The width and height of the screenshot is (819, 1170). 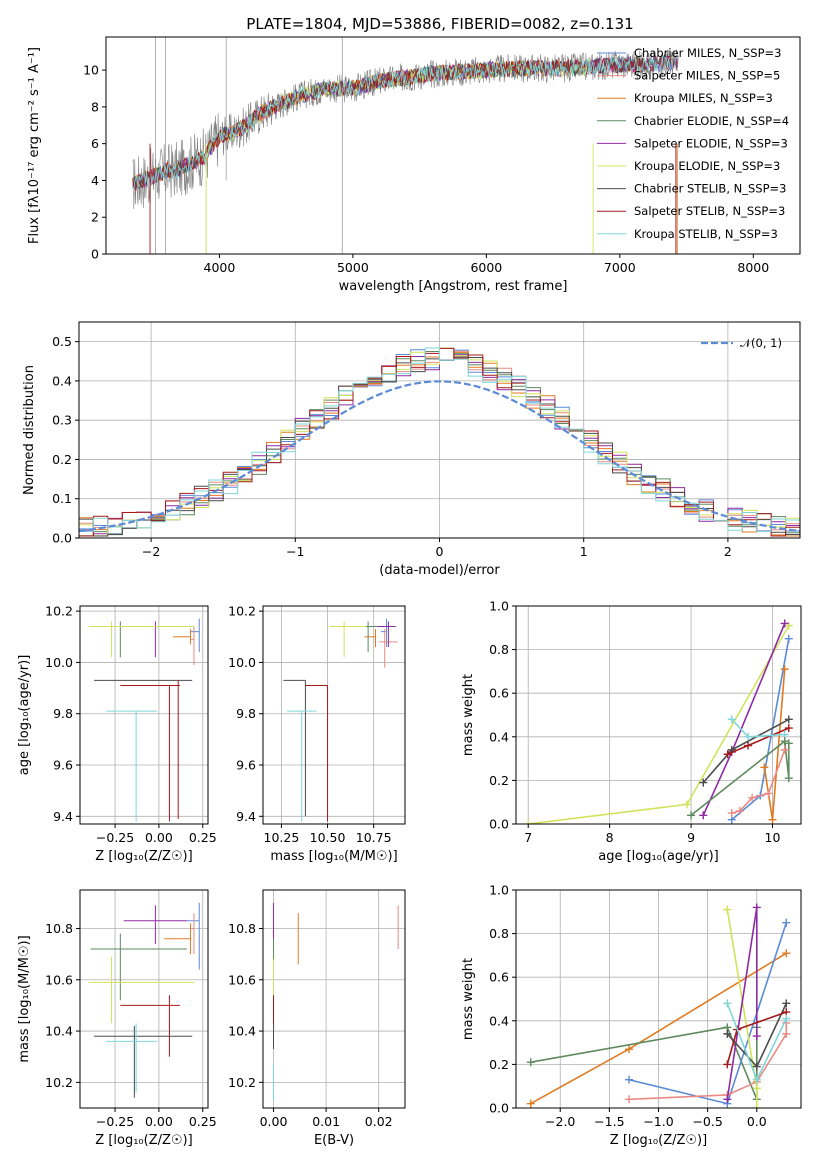 I want to click on y-tick-label: 10.6, so click(x=59, y=979).